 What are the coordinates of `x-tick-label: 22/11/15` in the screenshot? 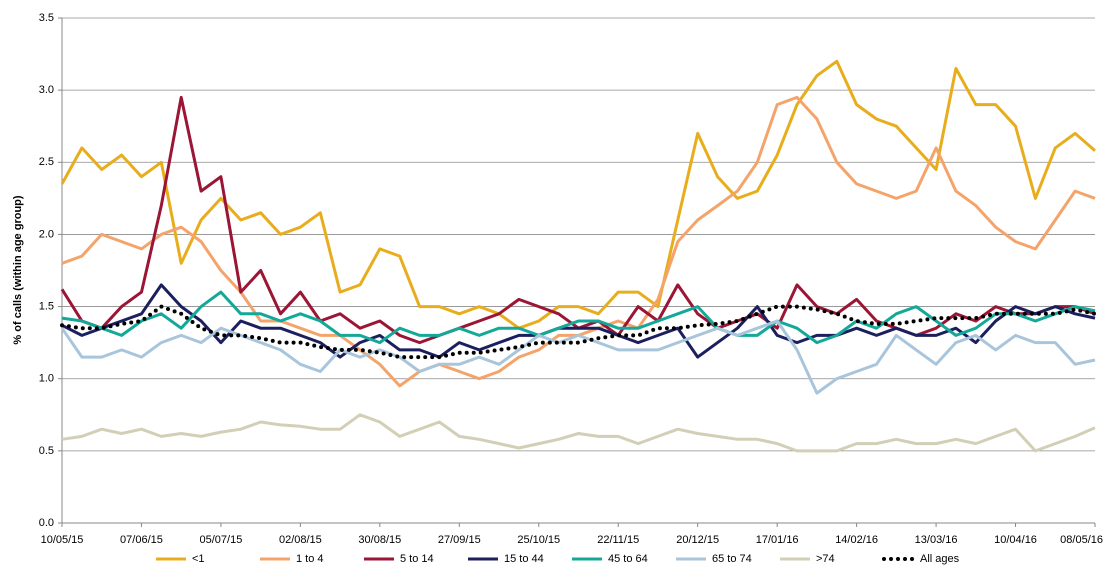 It's located at (618, 540).